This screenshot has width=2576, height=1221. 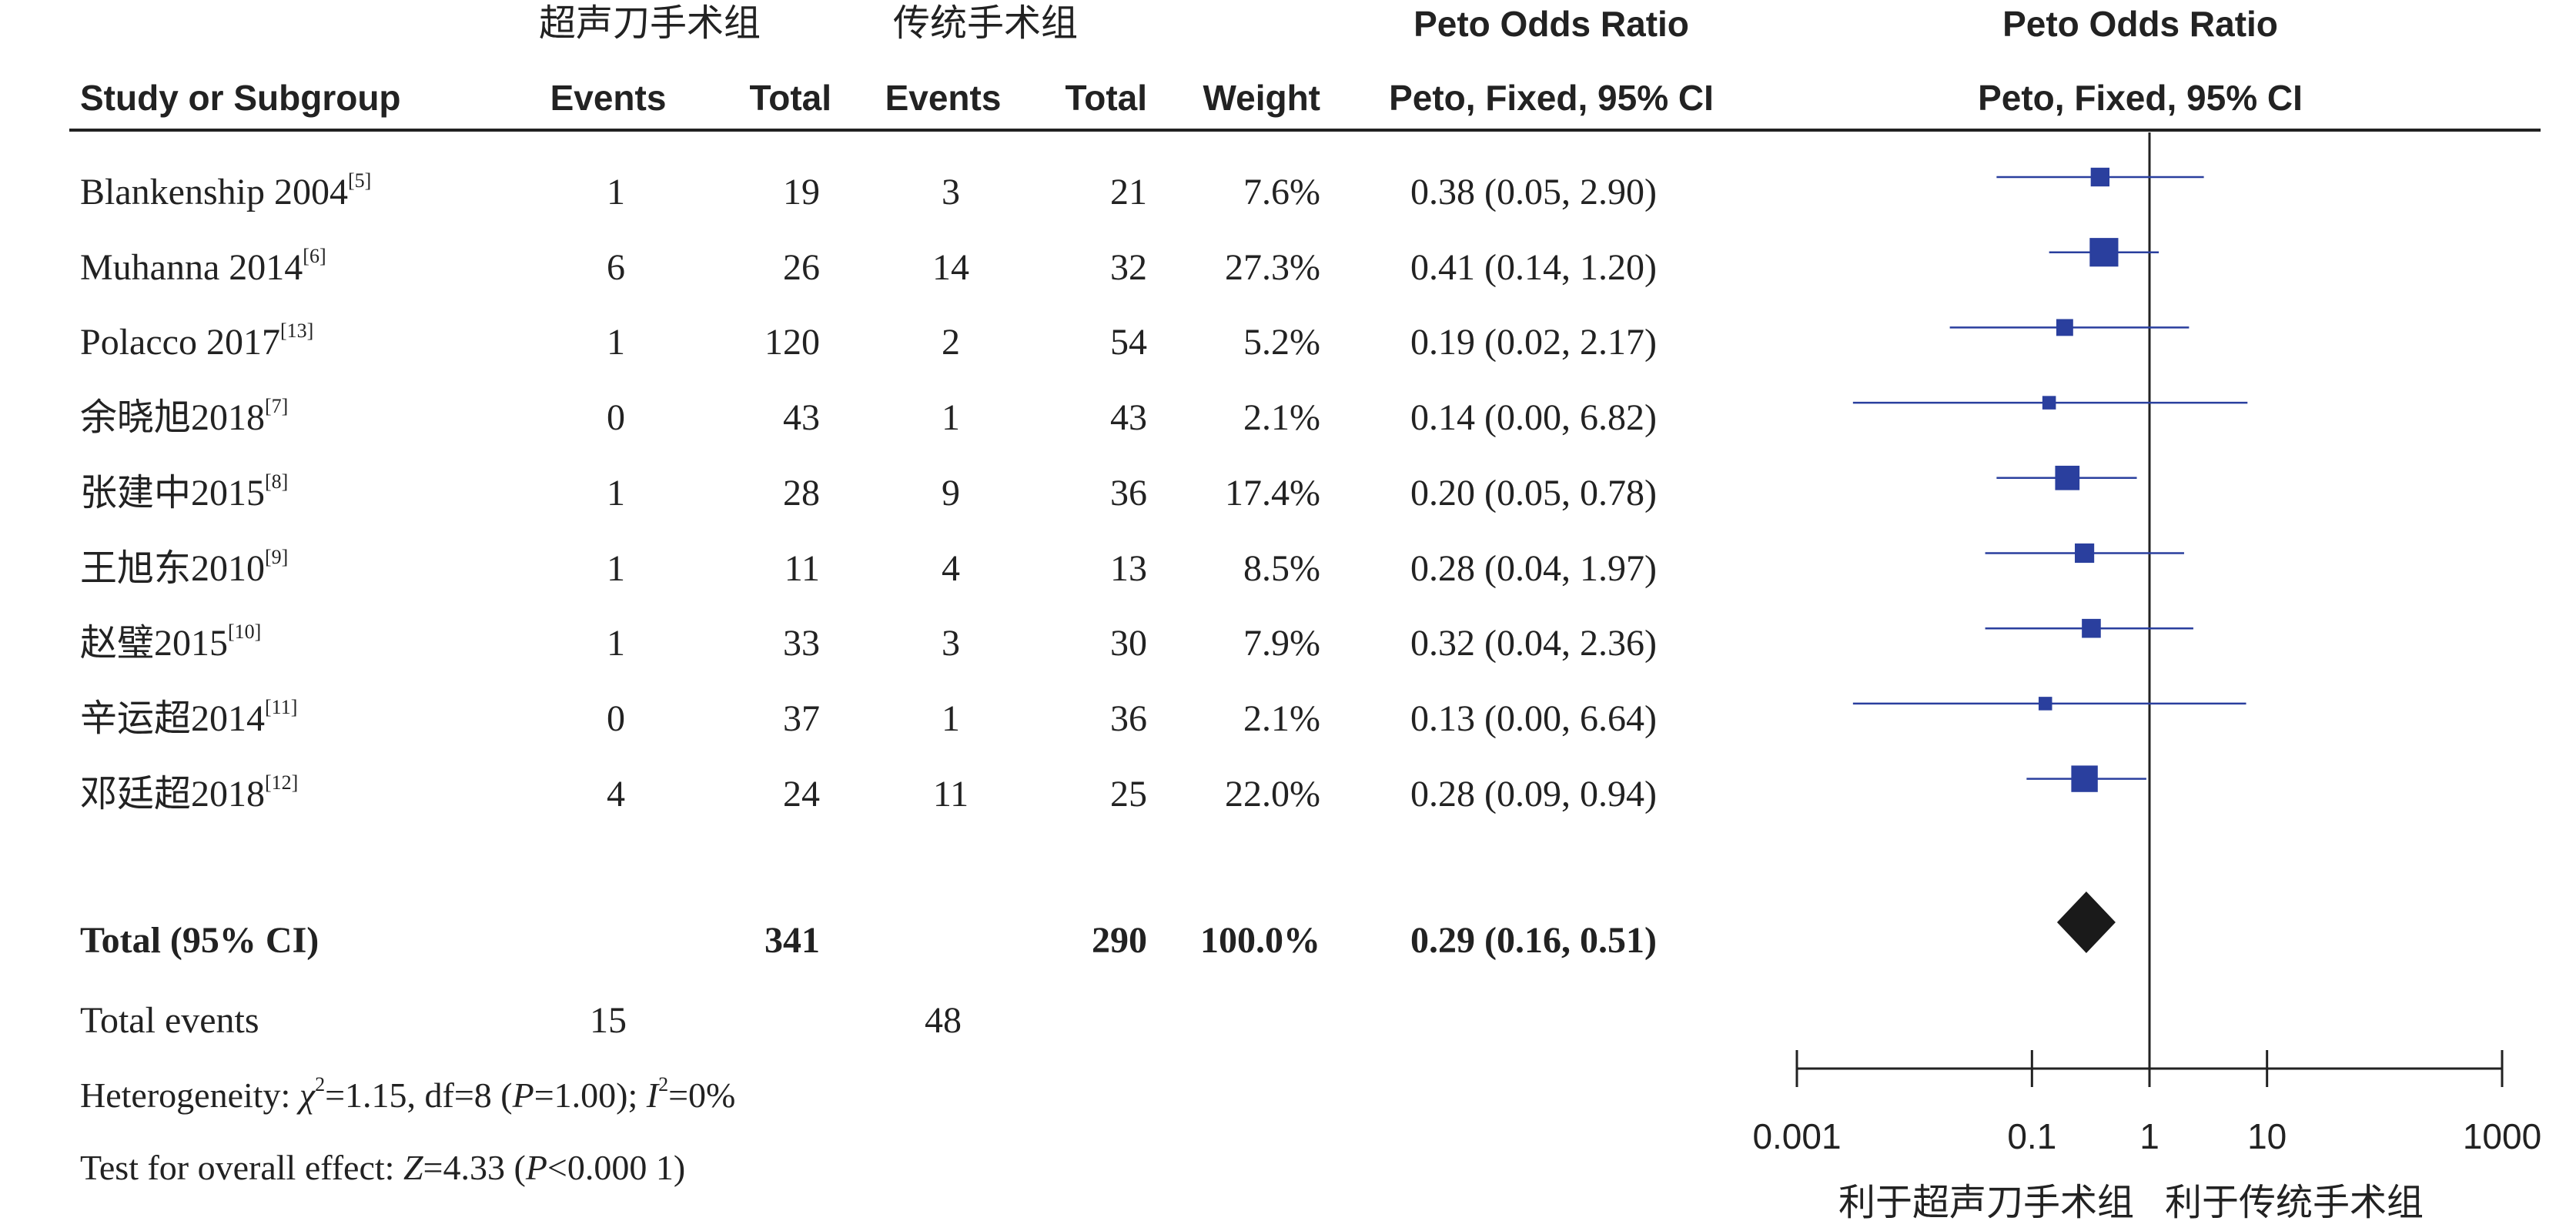 What do you see at coordinates (1534, 267) in the screenshot?
I see `study-ci-text: 0.41 (0.14, 1.20)` at bounding box center [1534, 267].